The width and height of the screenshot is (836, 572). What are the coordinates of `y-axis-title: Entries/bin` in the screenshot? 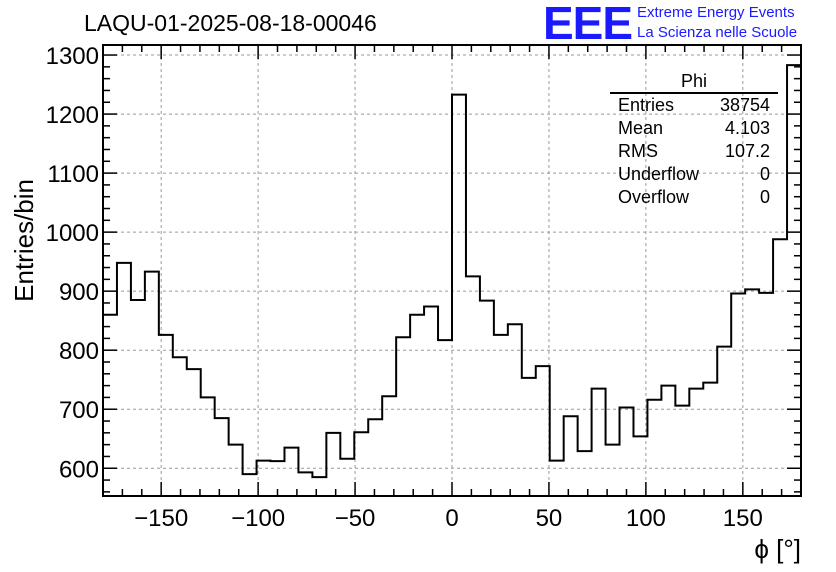 It's located at (24, 240).